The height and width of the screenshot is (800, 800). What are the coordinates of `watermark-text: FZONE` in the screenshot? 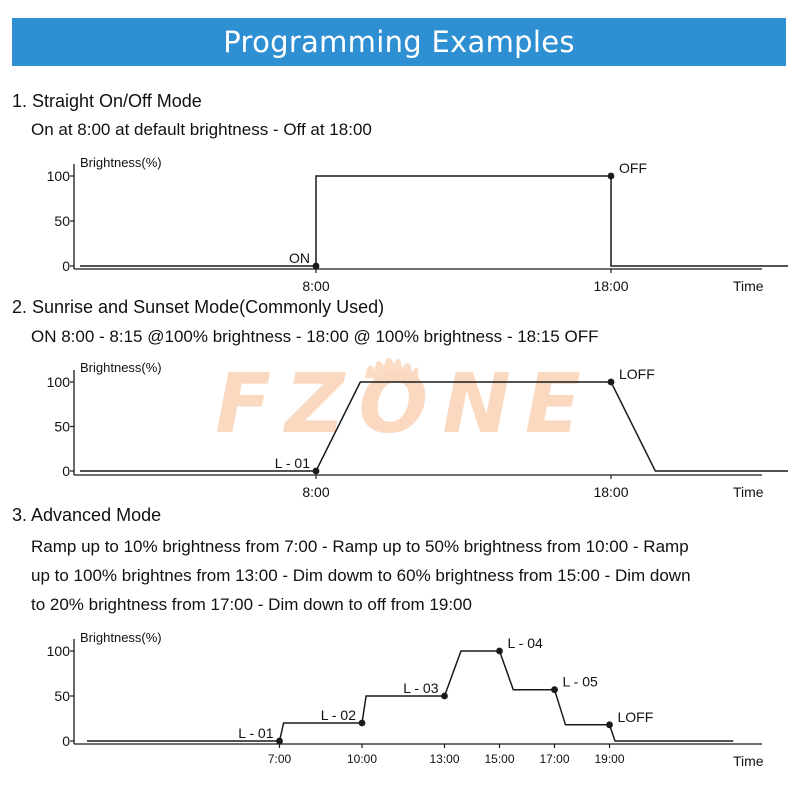 It's located at (405, 402).